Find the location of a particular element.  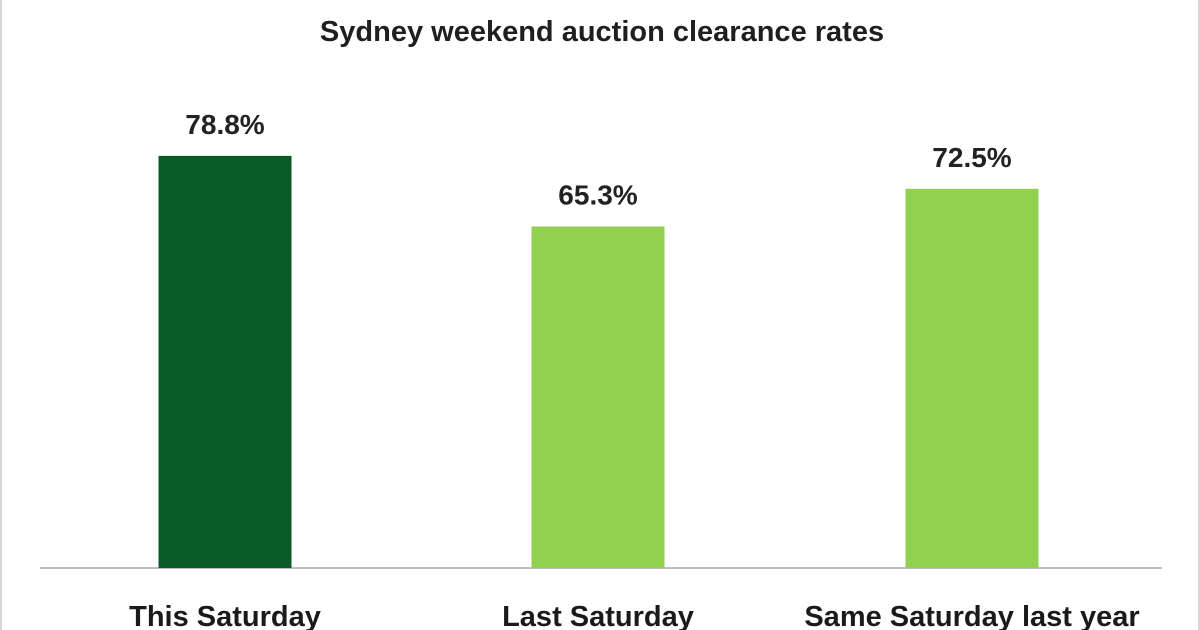

data-label-1: 78.8% is located at coordinates (224, 124).